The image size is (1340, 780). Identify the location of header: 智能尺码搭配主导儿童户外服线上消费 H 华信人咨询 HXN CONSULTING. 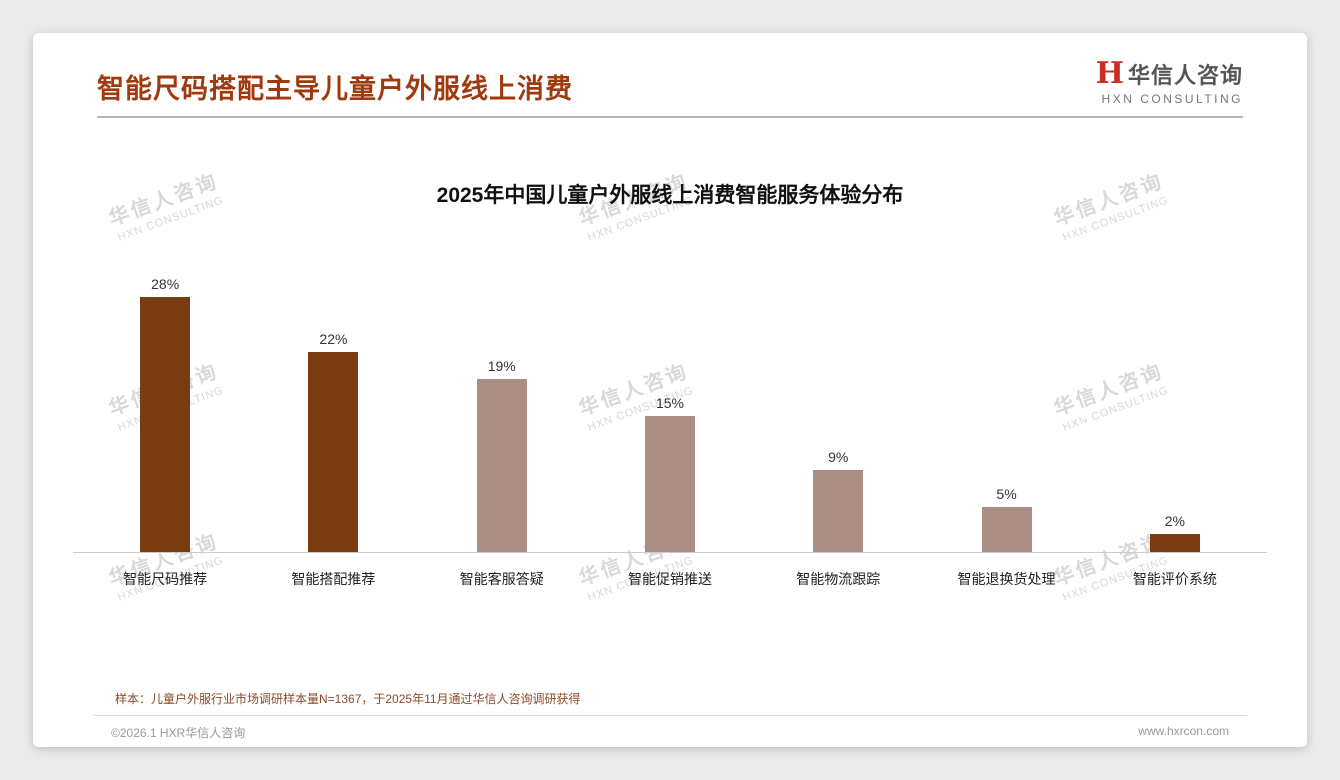
(670, 75).